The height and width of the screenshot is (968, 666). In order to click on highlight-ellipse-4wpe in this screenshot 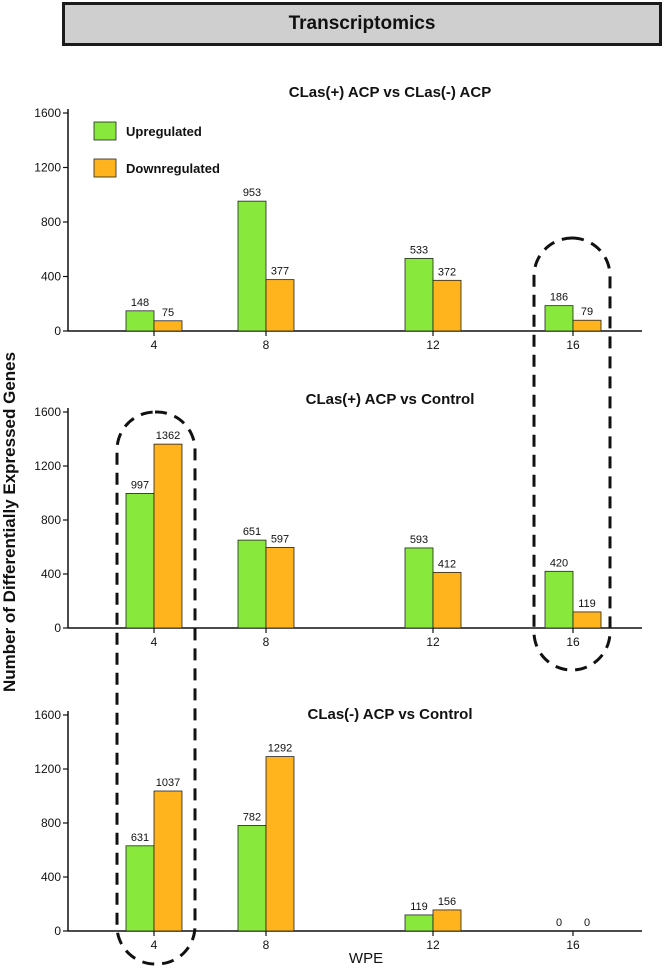, I will do `click(156, 688)`.